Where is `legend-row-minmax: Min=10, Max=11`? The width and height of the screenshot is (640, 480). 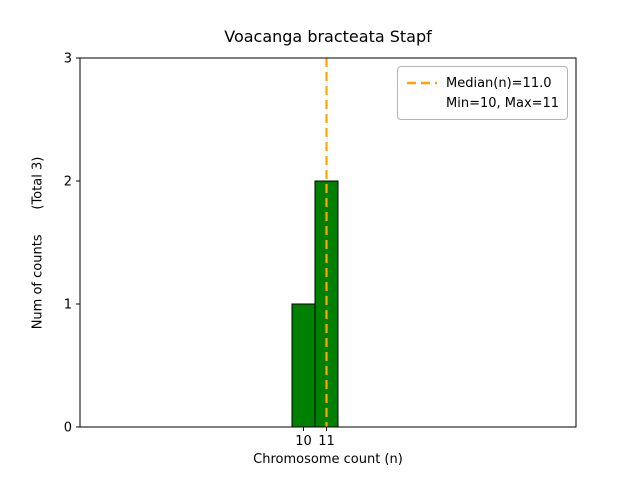
legend-row-minmax: Min=10, Max=11 is located at coordinates (482, 103).